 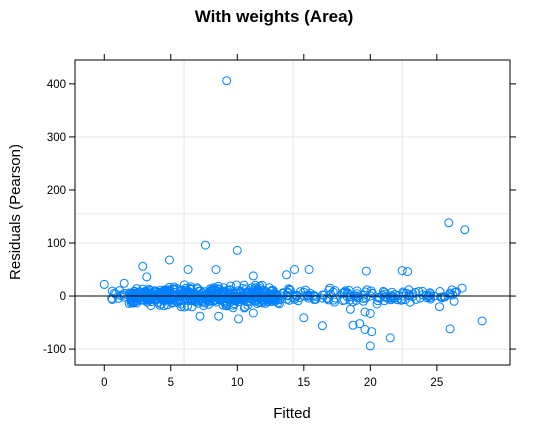 I want to click on y-tick-label-2: 100, so click(x=56, y=244).